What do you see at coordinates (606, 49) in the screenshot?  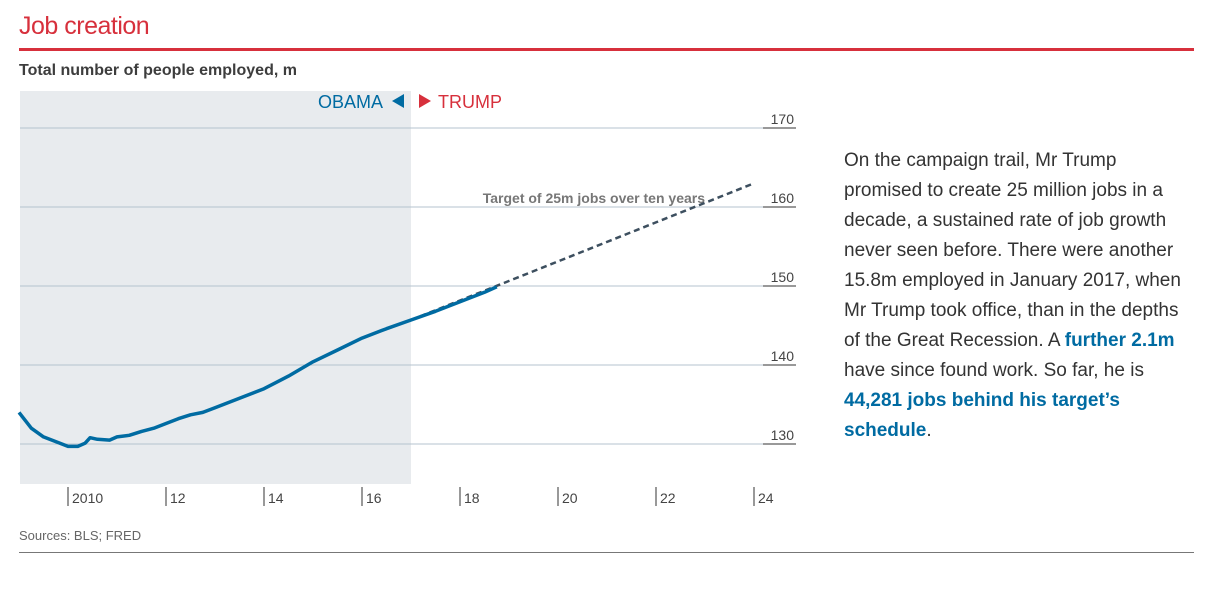 I see `title-rule` at bounding box center [606, 49].